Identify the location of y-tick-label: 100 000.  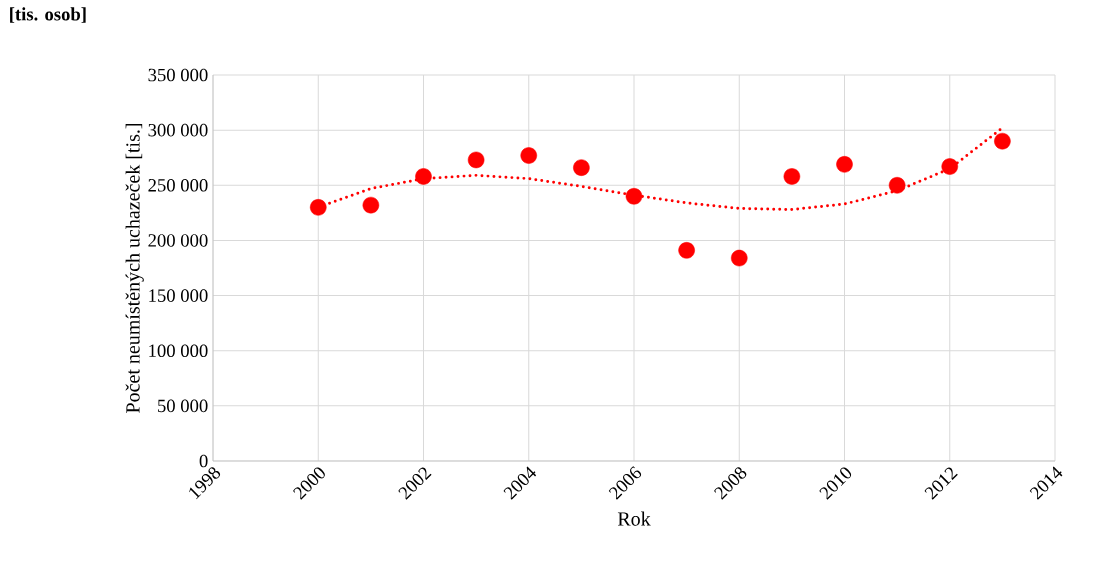
(178, 351).